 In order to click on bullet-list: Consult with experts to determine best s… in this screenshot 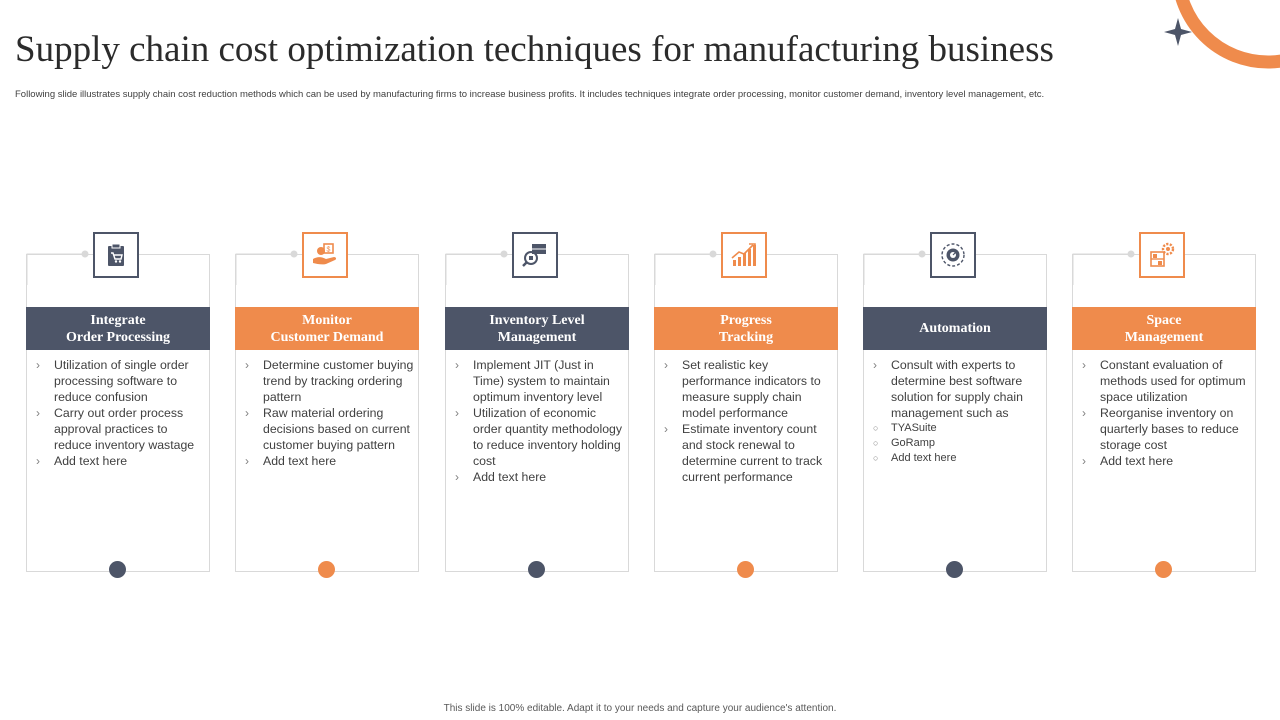, I will do `click(958, 411)`.